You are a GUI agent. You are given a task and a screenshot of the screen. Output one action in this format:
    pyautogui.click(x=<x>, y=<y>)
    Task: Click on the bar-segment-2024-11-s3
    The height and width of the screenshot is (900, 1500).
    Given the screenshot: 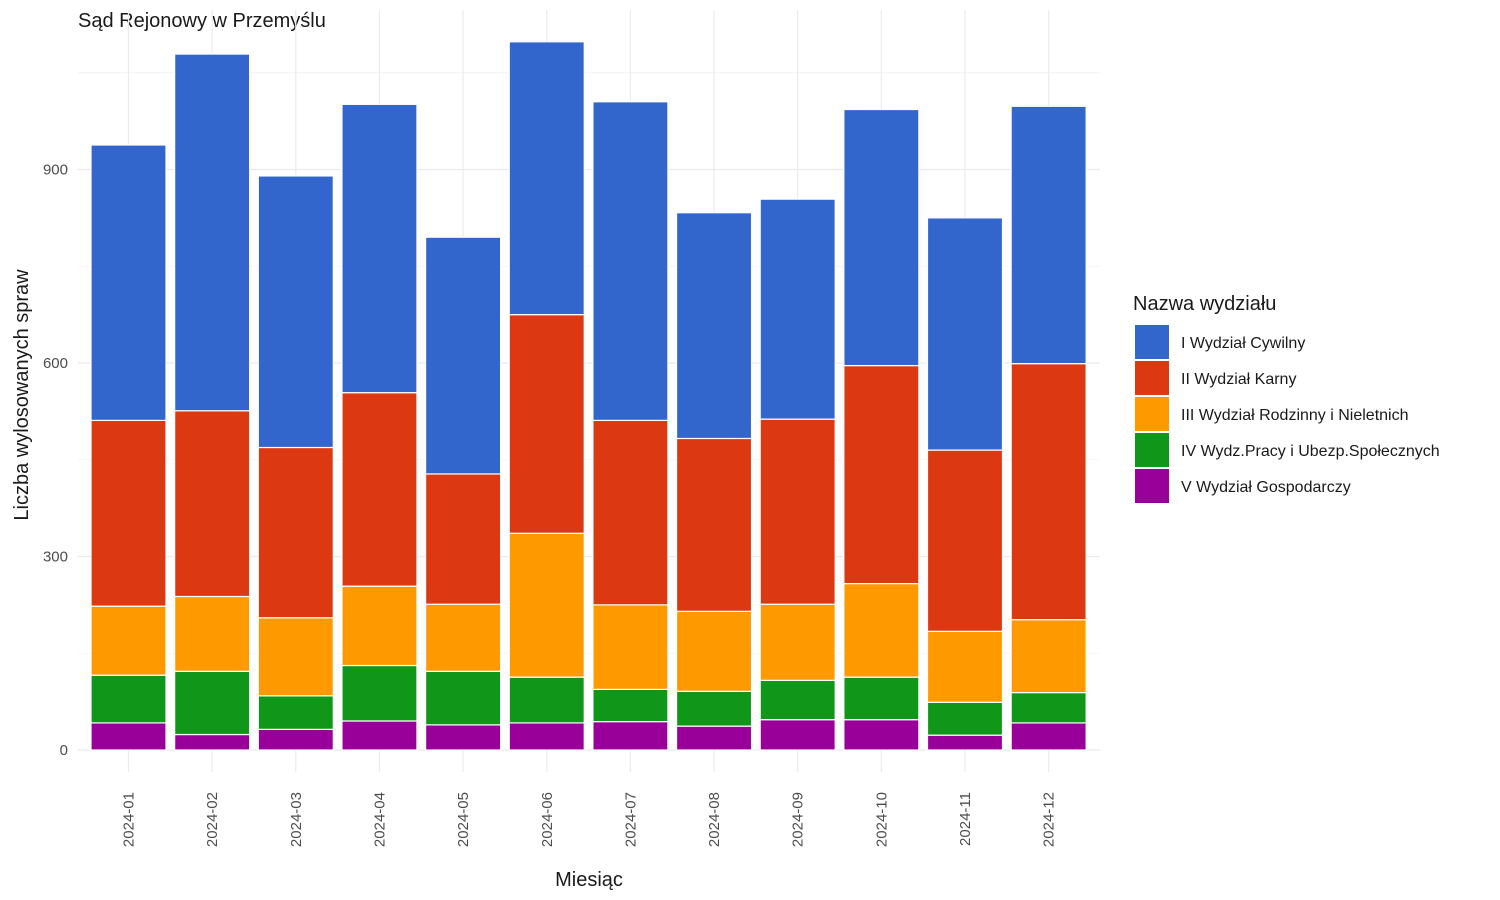 What is the action you would take?
    pyautogui.click(x=965, y=540)
    